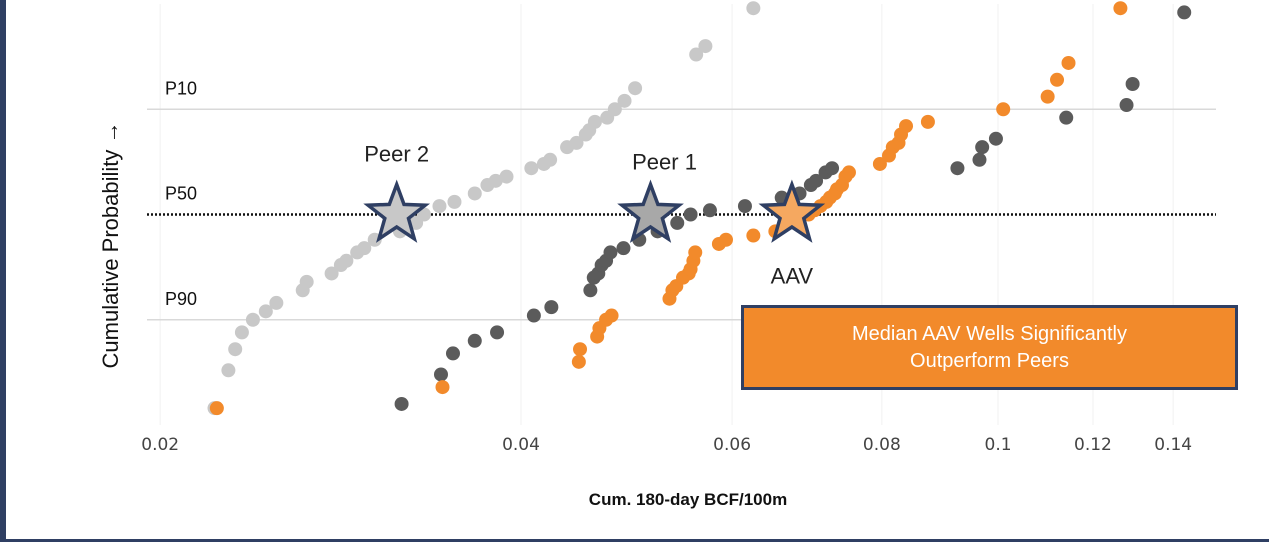  Describe the element at coordinates (989, 334) in the screenshot. I see `callout-line-1: Median AAV Wells Significantly` at that location.